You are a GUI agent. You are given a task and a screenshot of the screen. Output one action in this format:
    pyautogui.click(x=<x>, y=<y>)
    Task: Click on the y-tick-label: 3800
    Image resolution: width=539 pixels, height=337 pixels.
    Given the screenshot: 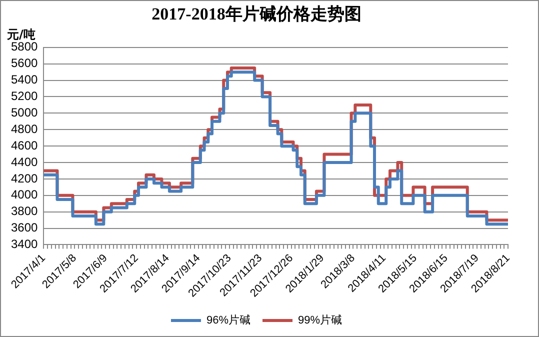 What is the action you would take?
    pyautogui.click(x=24, y=211)
    